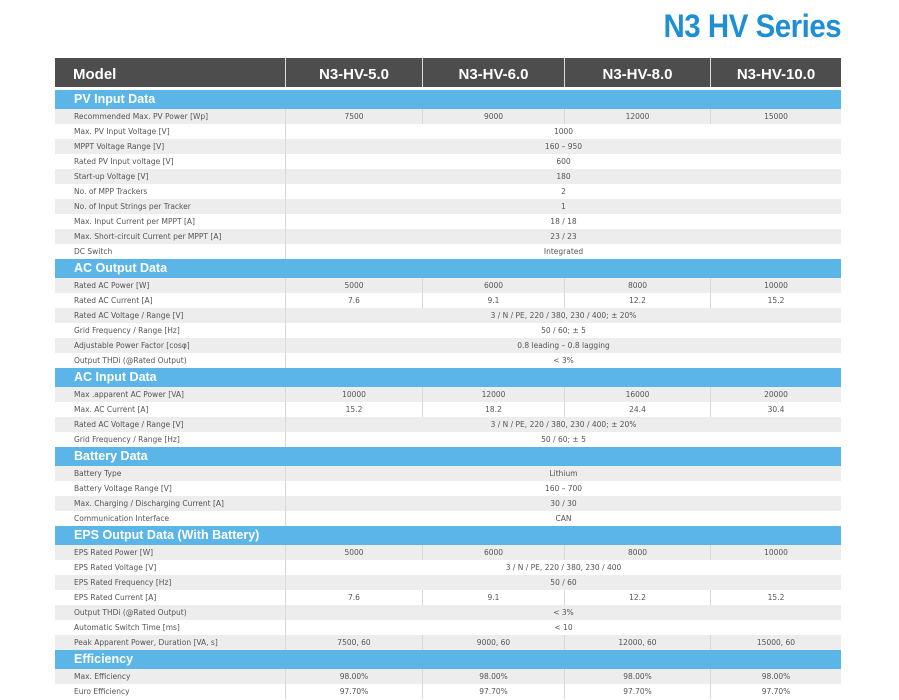 This screenshot has height=700, width=899. Describe the element at coordinates (113, 300) in the screenshot. I see `row-label: Rated AC Current [A]` at that location.